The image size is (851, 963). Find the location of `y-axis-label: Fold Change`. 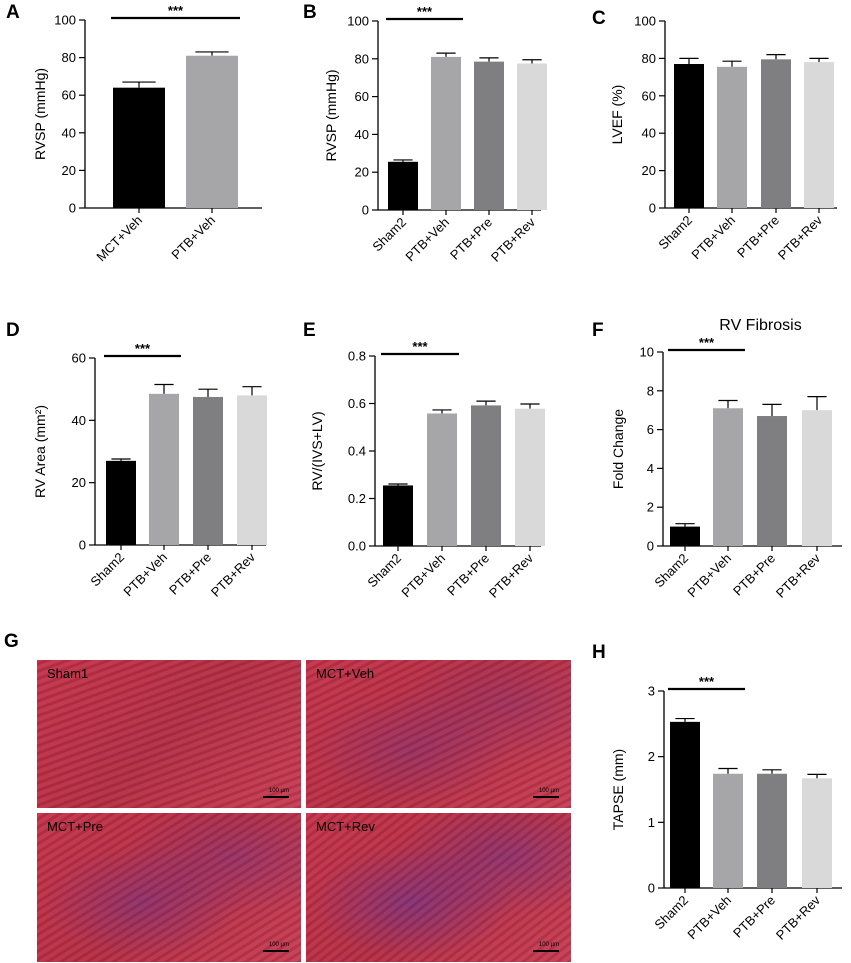

y-axis-label: Fold Change is located at coordinates (618, 449).